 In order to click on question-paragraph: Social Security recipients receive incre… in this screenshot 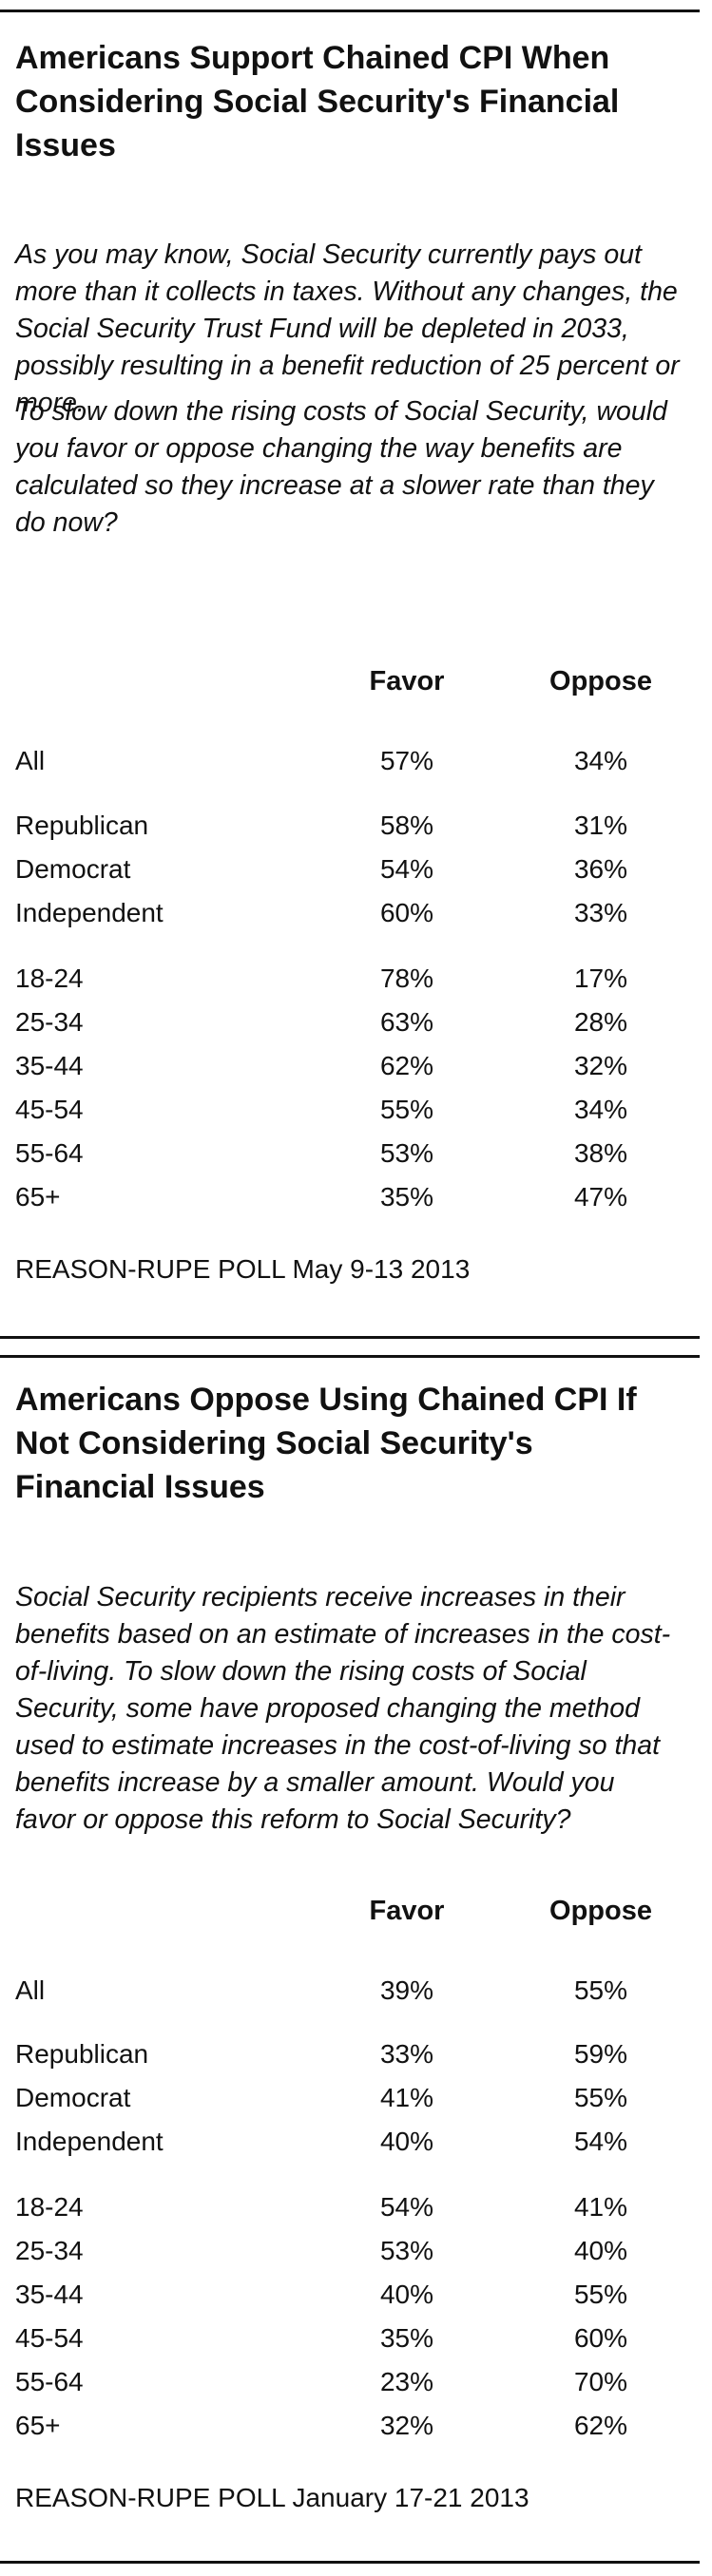, I will do `click(343, 1708)`.